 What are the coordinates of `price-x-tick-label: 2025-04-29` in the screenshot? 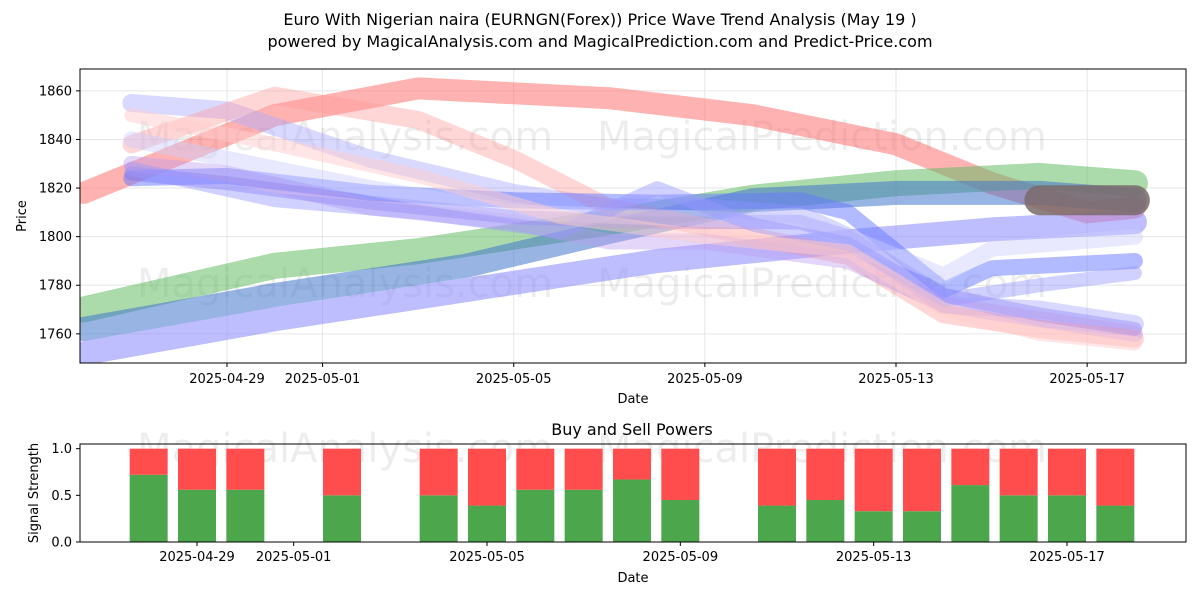 It's located at (227, 379).